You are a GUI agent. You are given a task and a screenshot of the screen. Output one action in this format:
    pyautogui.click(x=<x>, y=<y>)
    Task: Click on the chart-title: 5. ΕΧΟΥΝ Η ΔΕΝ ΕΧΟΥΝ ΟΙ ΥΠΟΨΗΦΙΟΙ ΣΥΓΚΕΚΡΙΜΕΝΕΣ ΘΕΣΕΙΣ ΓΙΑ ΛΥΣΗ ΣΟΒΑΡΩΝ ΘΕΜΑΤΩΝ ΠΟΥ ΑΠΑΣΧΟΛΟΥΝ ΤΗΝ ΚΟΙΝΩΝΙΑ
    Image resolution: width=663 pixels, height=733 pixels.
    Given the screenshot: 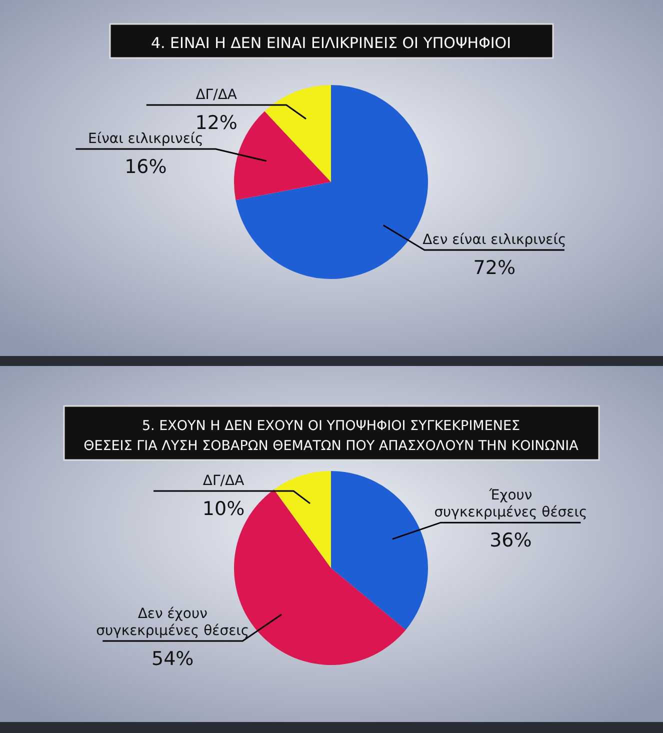 What is the action you would take?
    pyautogui.click(x=332, y=436)
    